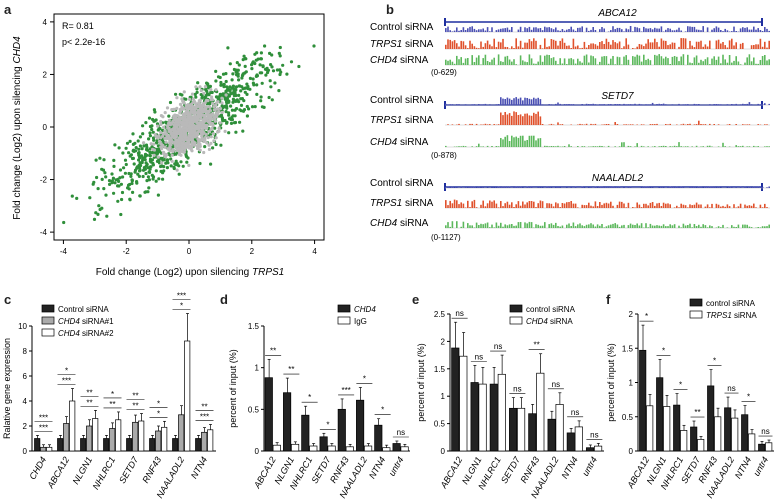  I want to click on y-tick-label: 2, so click(631, 314).